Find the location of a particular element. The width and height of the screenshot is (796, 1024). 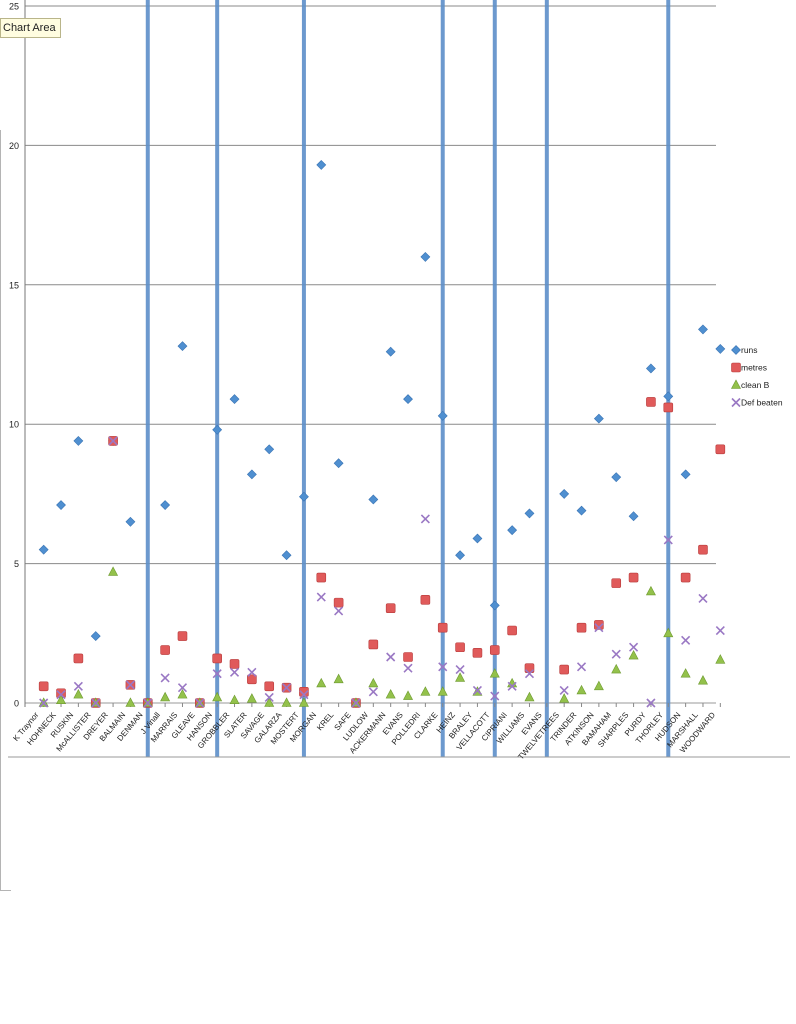

y-tick-label: 15 is located at coordinates (14, 285).